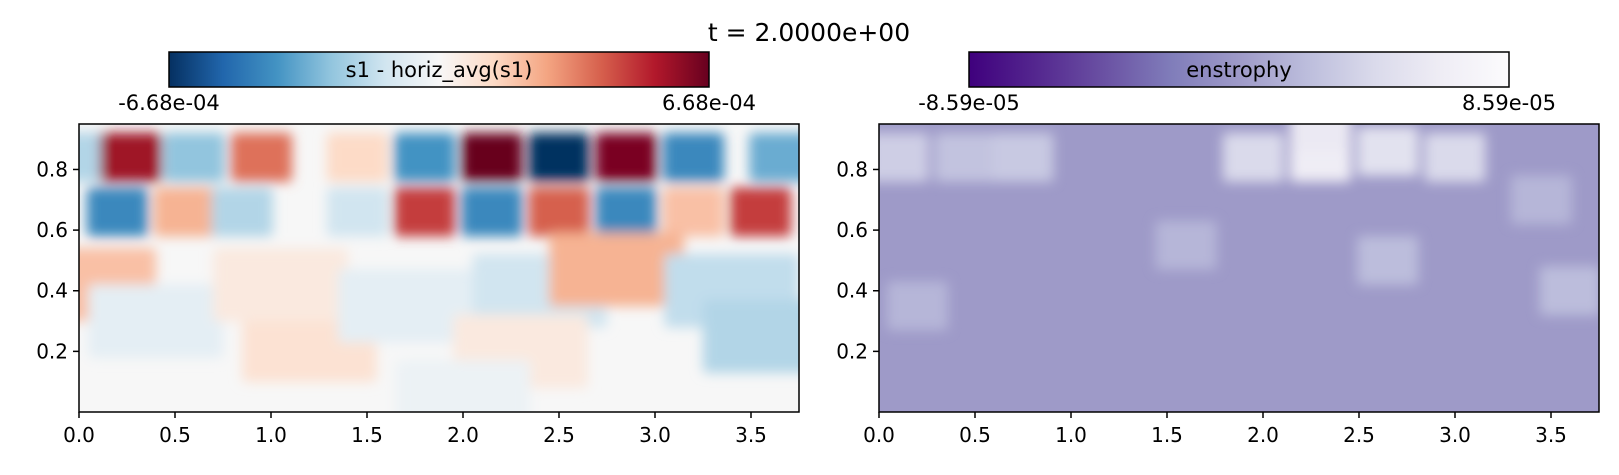 This screenshot has width=1619, height=475. I want to click on y-axis-s1-anomaly: 0.2 0.4 0.6 0.8, so click(57, 260).